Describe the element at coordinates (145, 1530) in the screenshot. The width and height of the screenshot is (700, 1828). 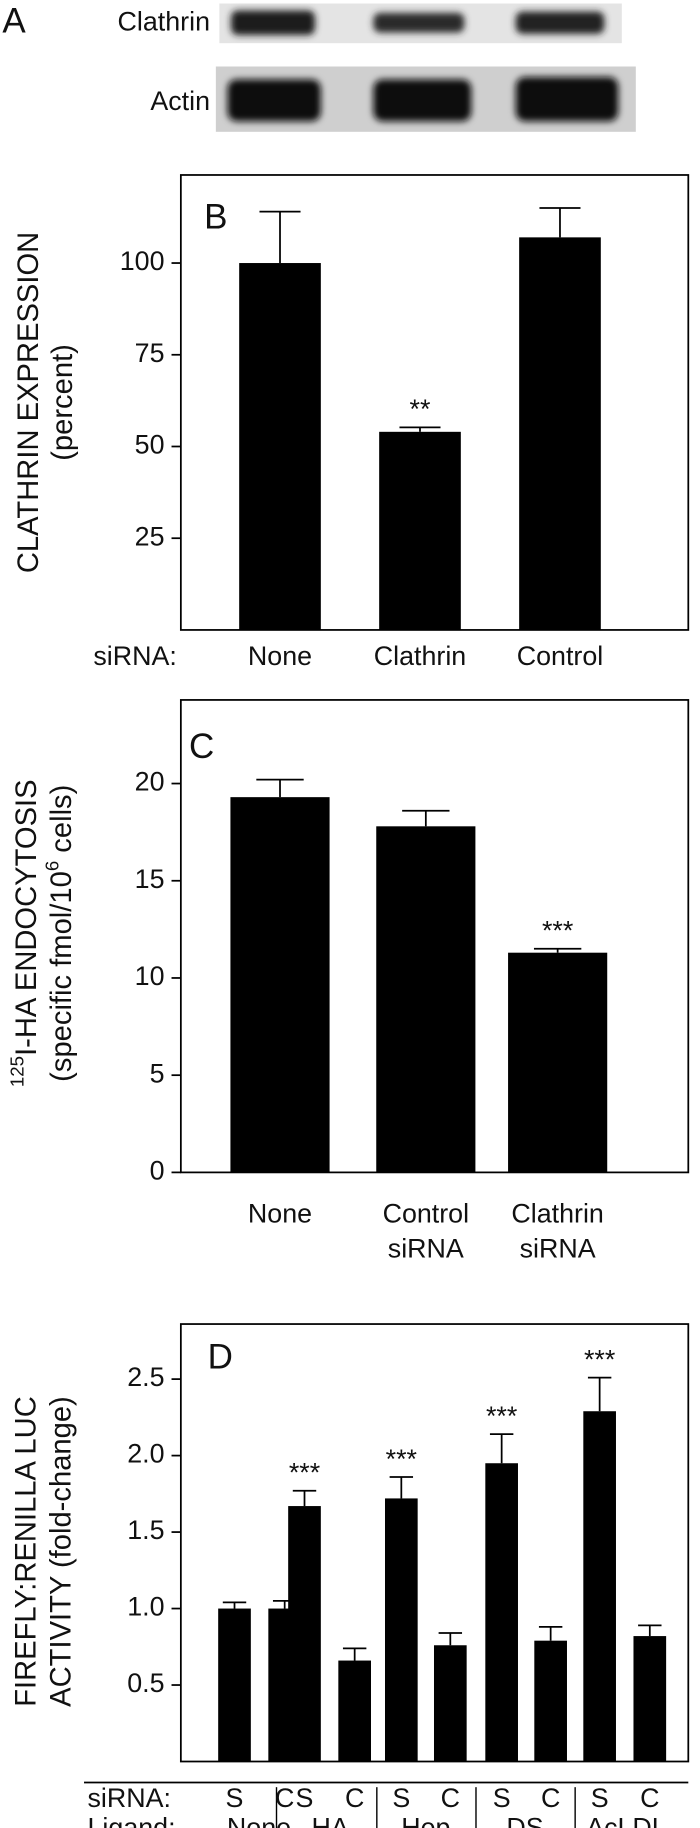
I see `y-tick-label: 1.5` at that location.